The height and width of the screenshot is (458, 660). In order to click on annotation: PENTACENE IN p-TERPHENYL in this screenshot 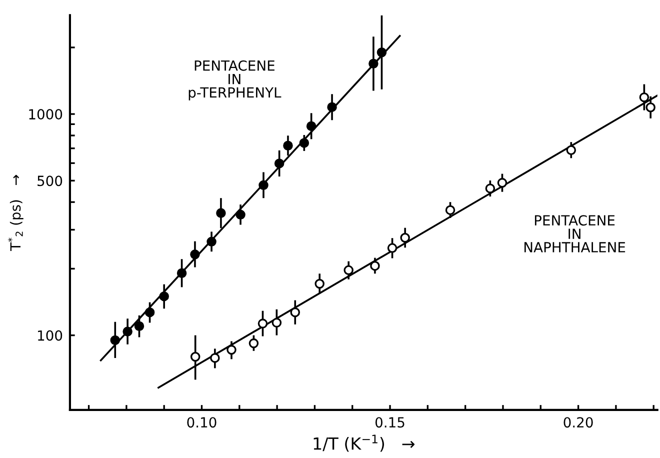, I will do `click(235, 80)`.